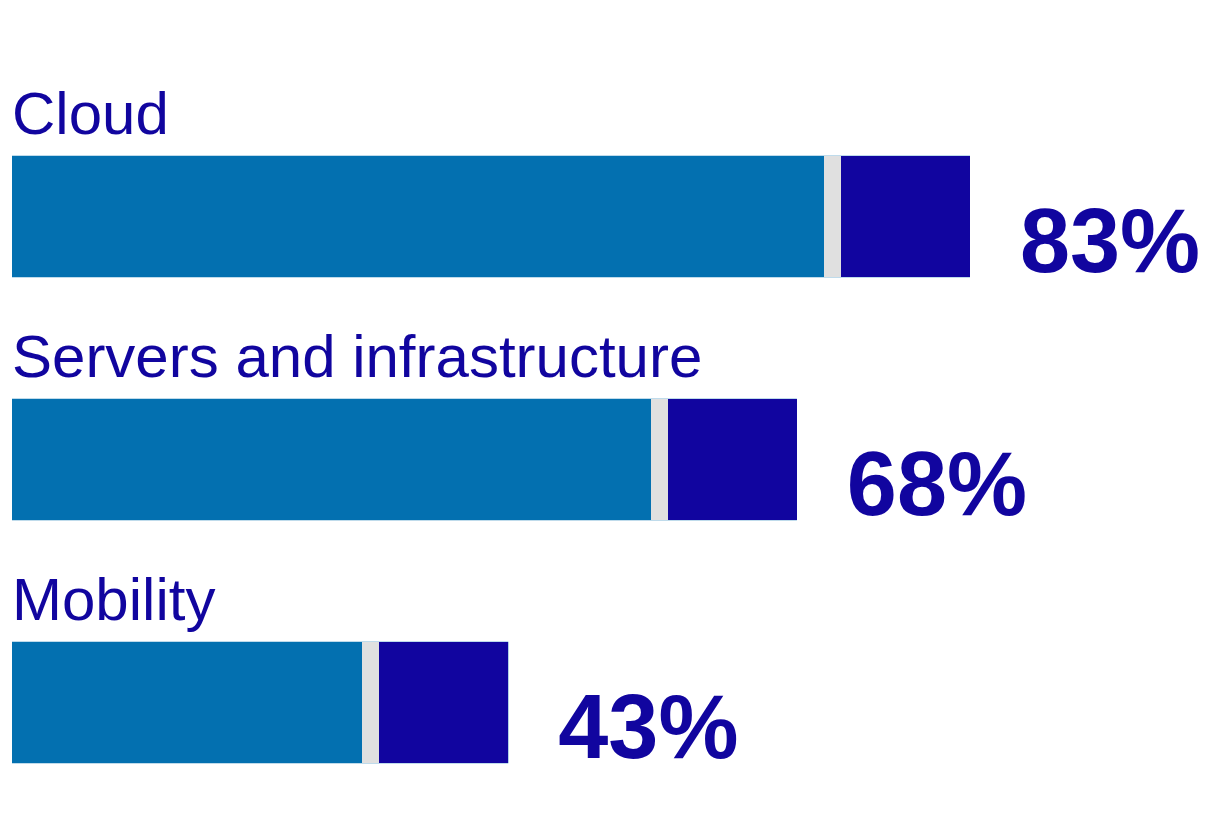  I want to click on data-label: 43%, so click(648, 726).